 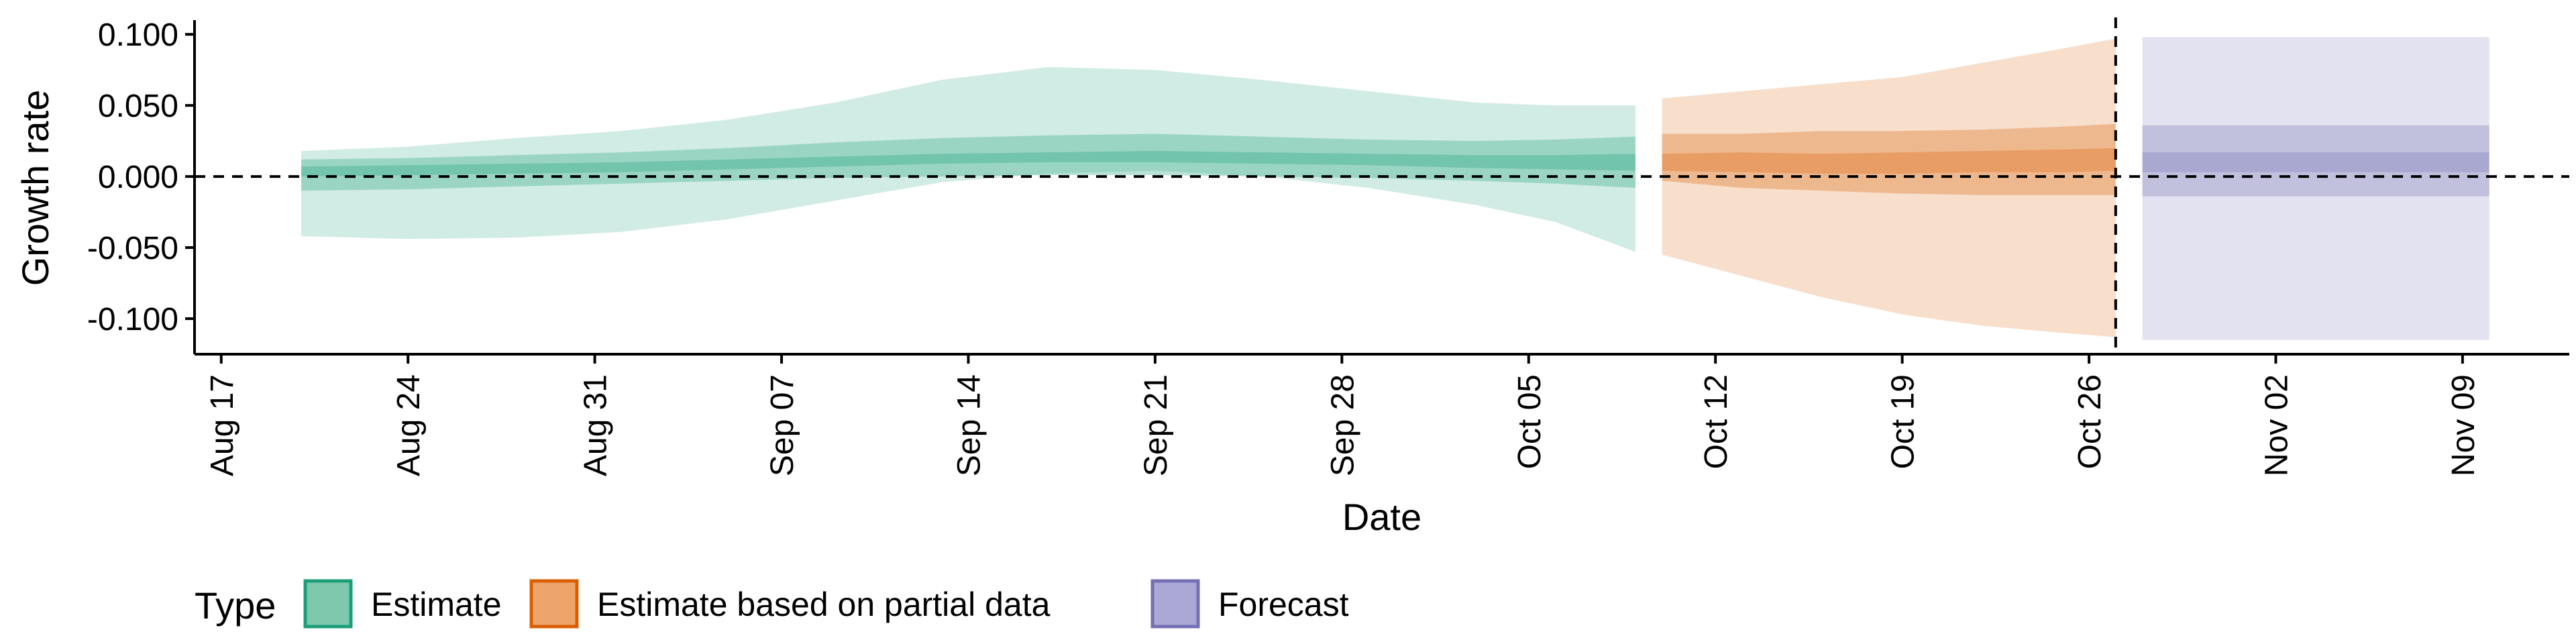 I want to click on x-tick-label: Sep 14, so click(x=969, y=425).